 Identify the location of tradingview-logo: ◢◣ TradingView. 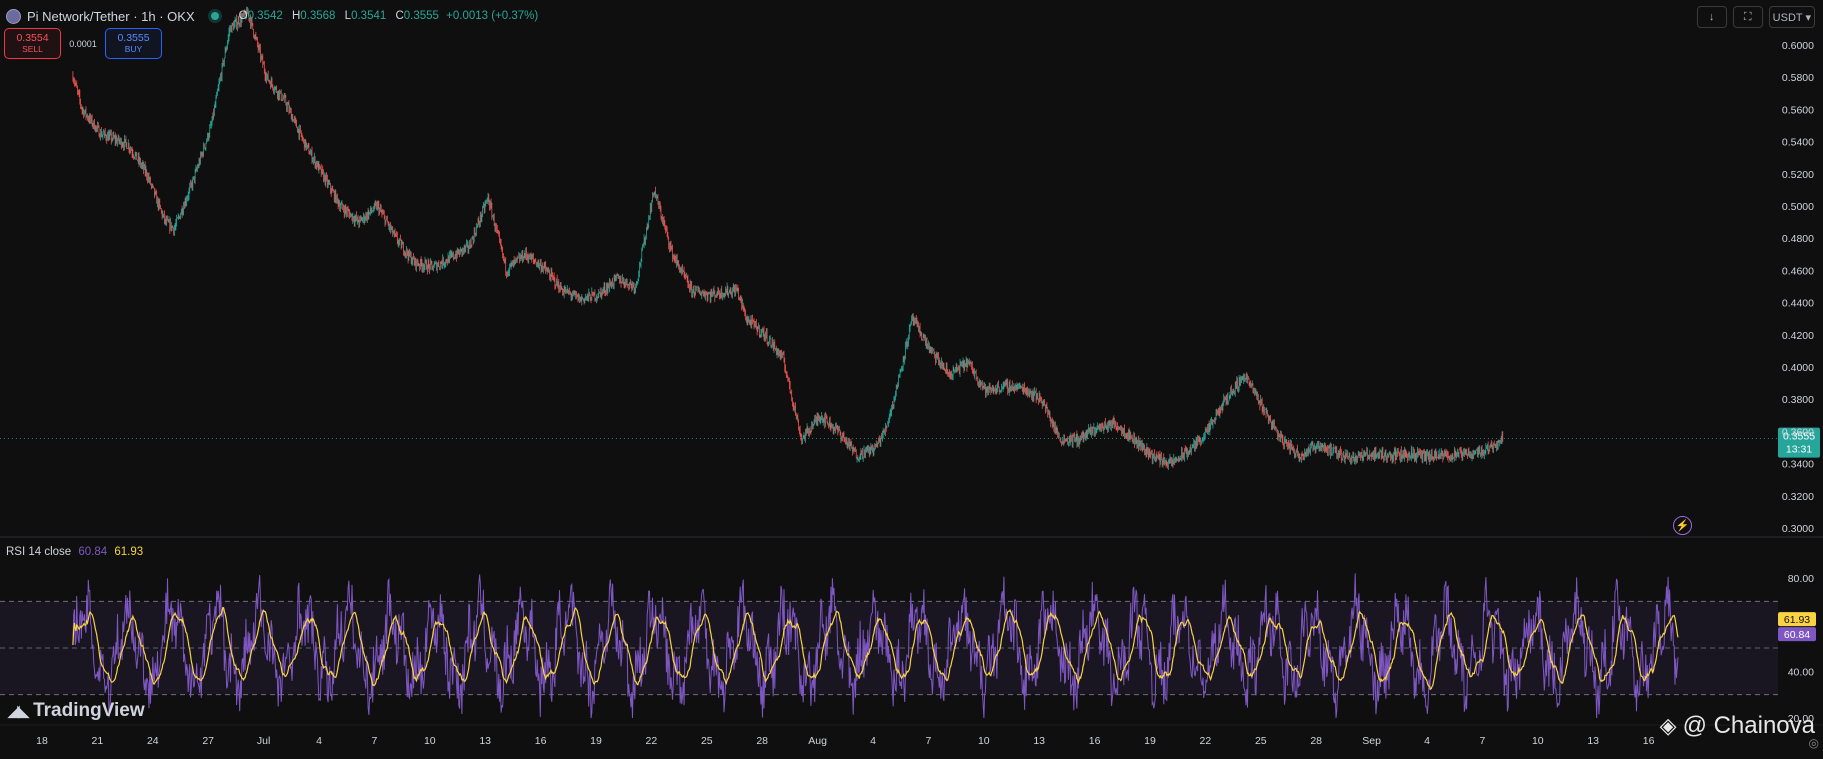
(76, 711).